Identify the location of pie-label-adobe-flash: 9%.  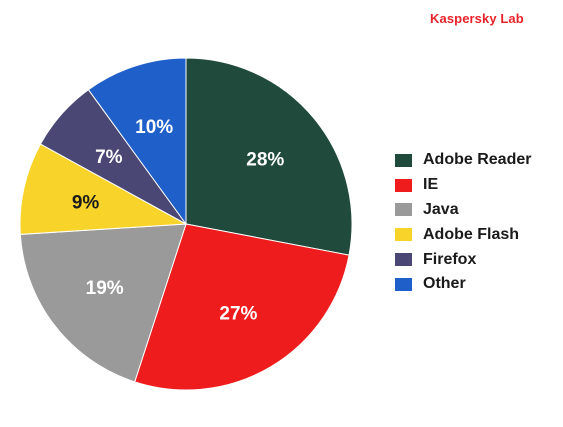
(86, 203).